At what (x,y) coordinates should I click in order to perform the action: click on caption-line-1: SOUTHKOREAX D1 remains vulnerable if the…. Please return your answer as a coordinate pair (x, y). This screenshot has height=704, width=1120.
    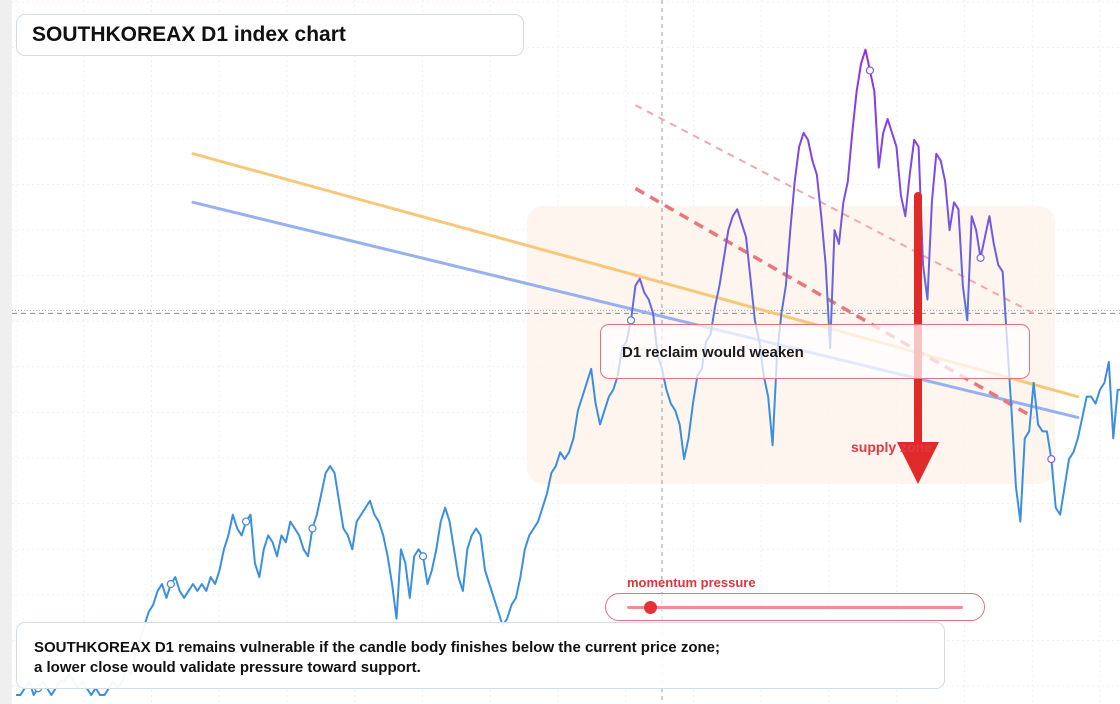
    Looking at the image, I should click on (377, 647).